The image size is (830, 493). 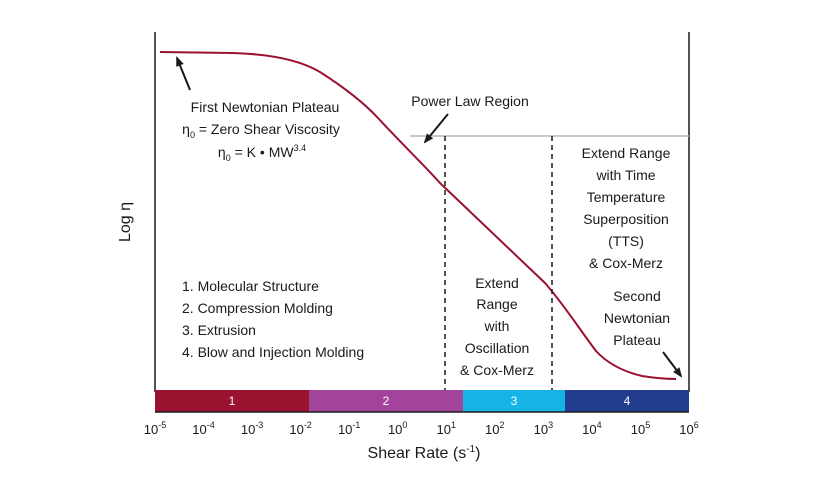 What do you see at coordinates (265, 107) in the screenshot?
I see `first-plateau-title: First Newtonian Plateau` at bounding box center [265, 107].